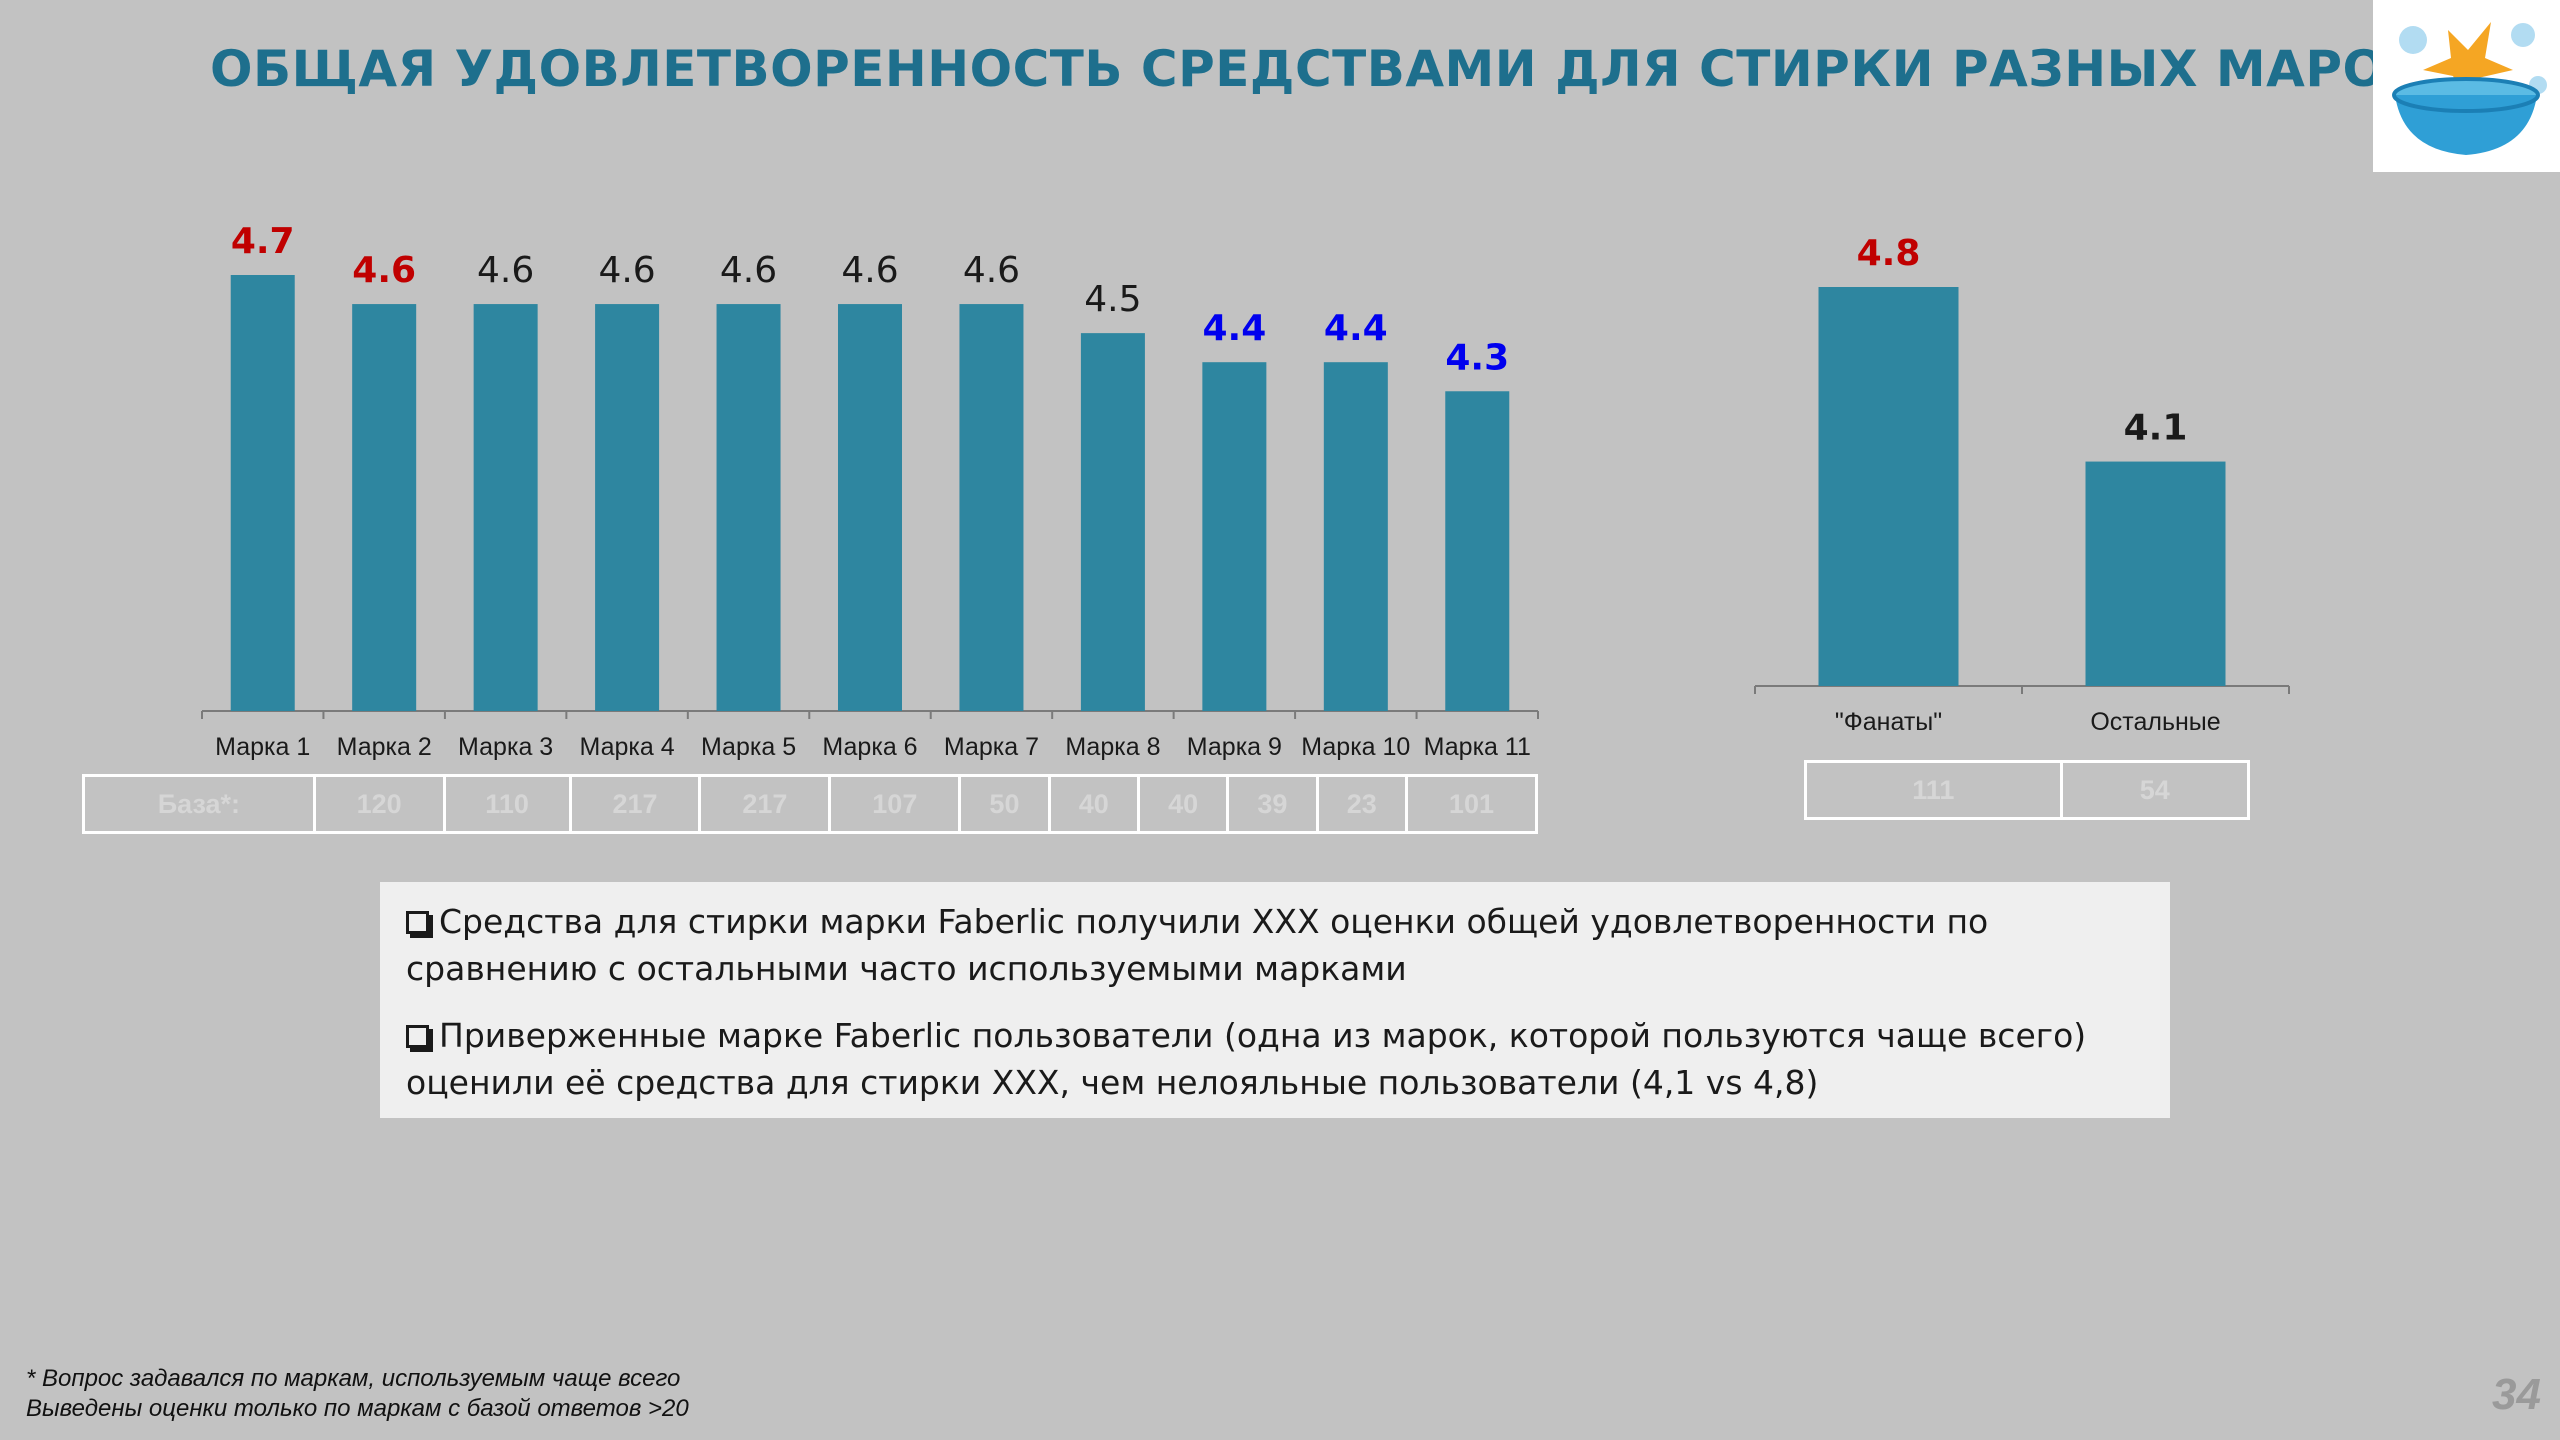 The width and height of the screenshot is (2560, 1440). What do you see at coordinates (991, 747) in the screenshot?
I see `category-tick-label: Марка 7` at bounding box center [991, 747].